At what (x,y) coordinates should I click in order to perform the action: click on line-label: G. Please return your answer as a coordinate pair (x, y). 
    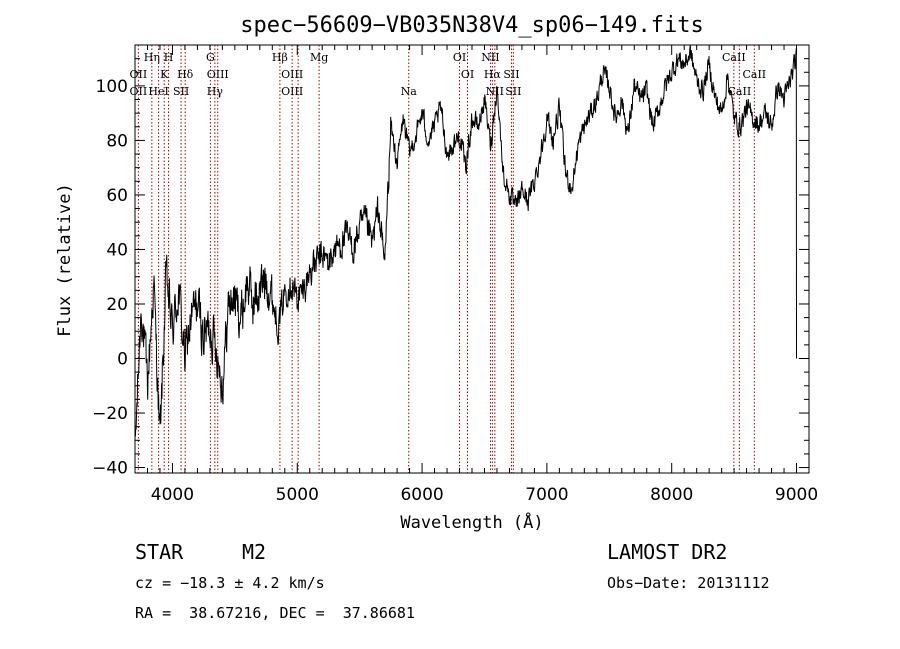
    Looking at the image, I should click on (210, 57).